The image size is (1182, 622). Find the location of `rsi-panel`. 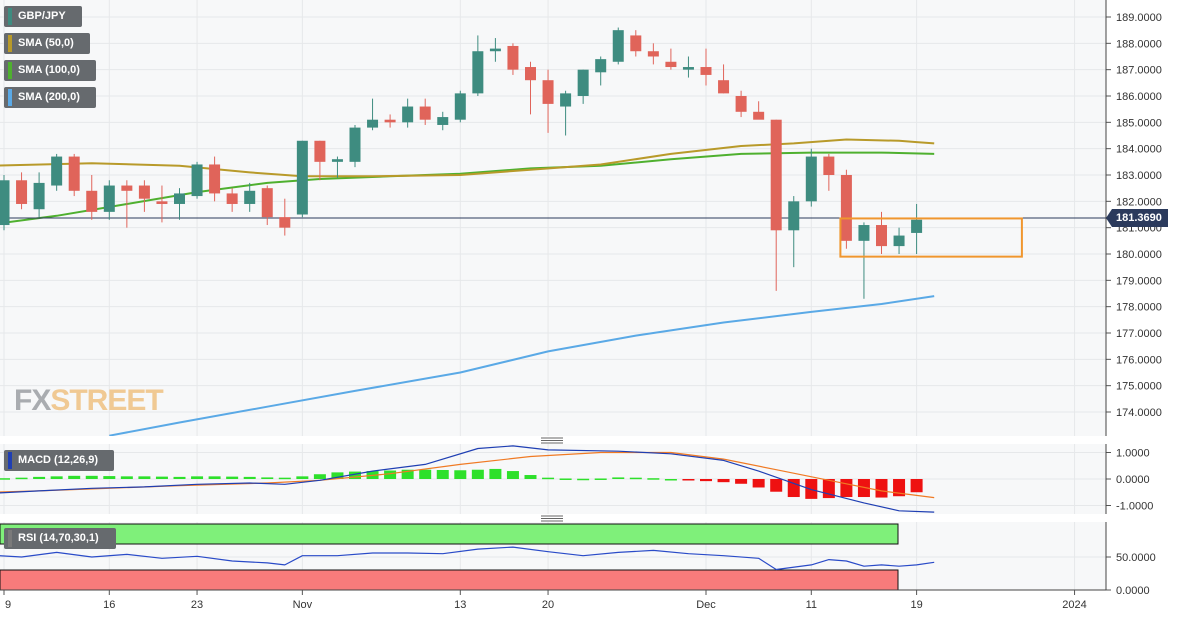

rsi-panel is located at coordinates (553, 556).